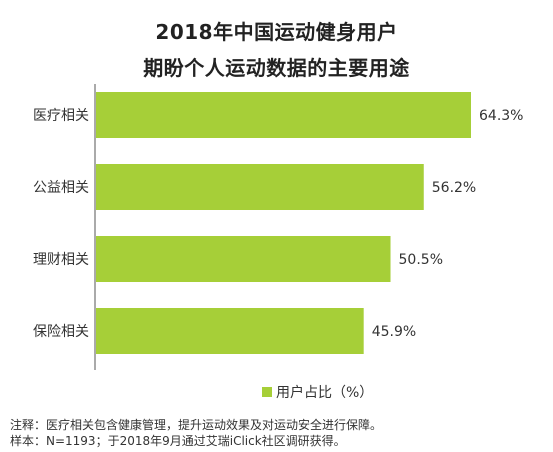 This screenshot has height=452, width=553. What do you see at coordinates (276, 68) in the screenshot?
I see `chart-title-line-2: 期盼个人运动数据的主要用途` at bounding box center [276, 68].